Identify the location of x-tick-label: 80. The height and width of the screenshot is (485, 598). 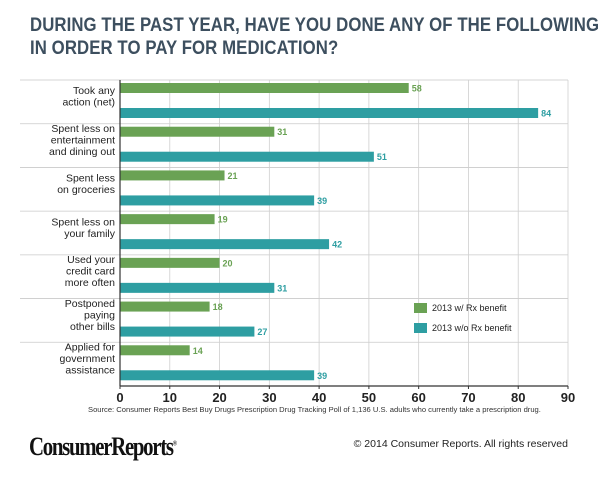
(518, 397).